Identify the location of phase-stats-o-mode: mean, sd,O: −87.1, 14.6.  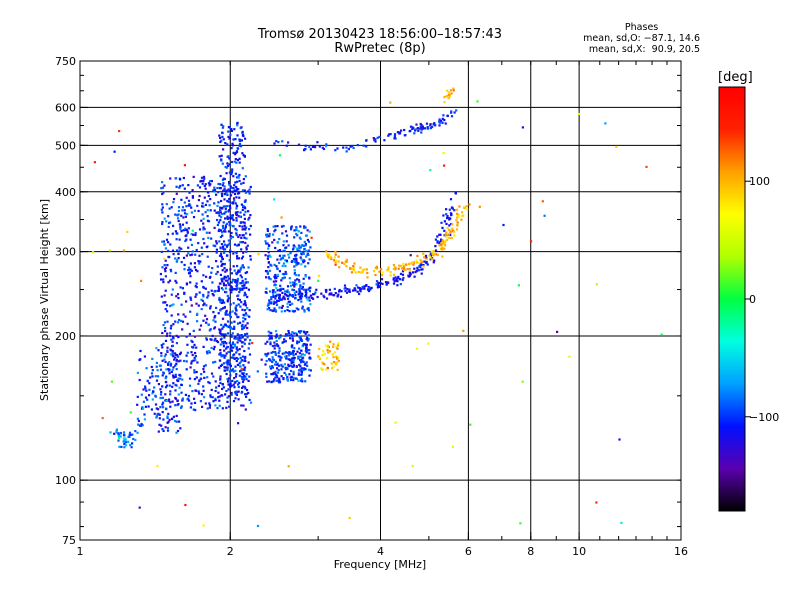
(641, 38).